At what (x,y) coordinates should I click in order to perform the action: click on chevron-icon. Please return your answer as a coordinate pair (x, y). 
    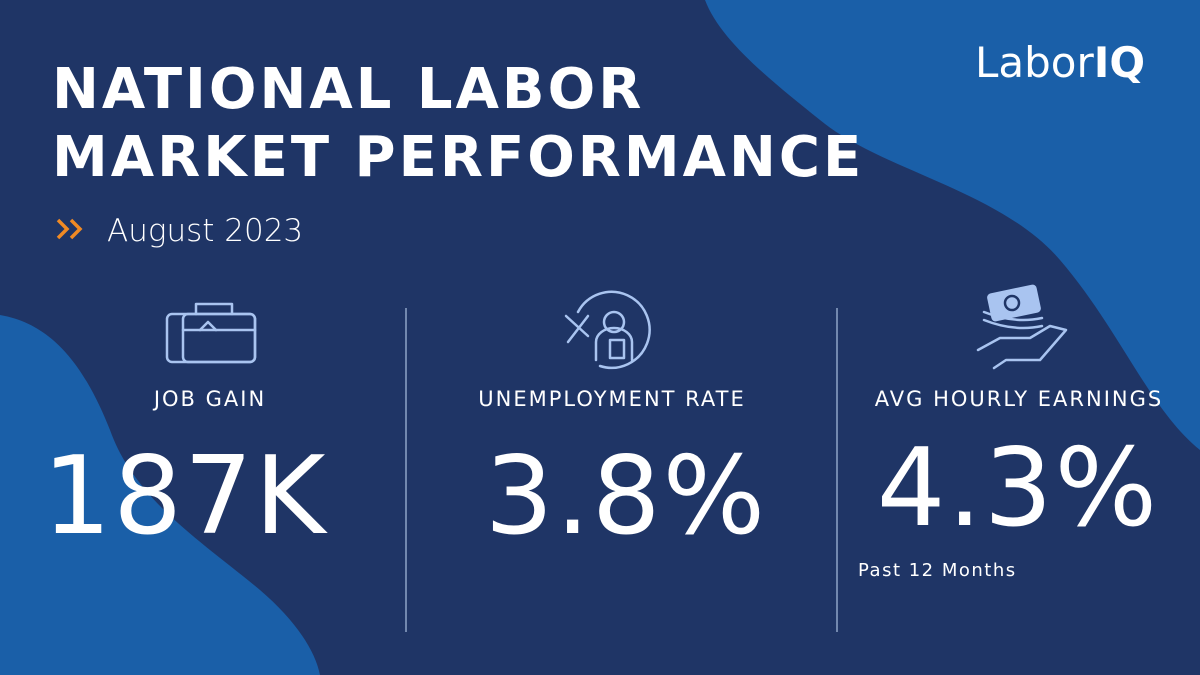
    Looking at the image, I should click on (69, 229).